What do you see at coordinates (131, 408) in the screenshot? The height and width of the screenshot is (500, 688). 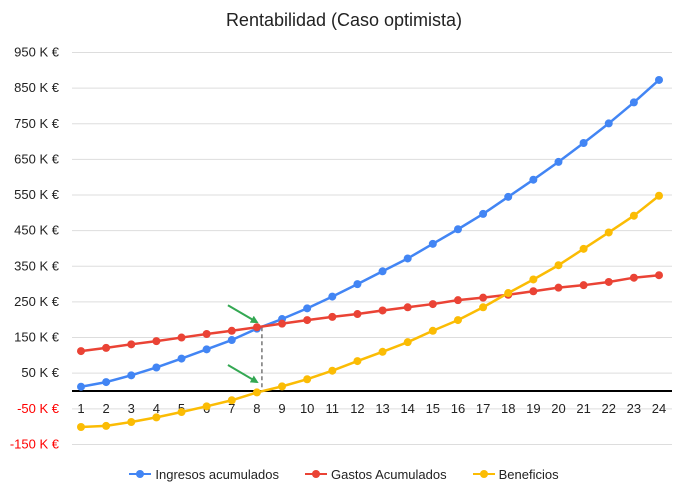 I see `x-tick-label: 3` at bounding box center [131, 408].